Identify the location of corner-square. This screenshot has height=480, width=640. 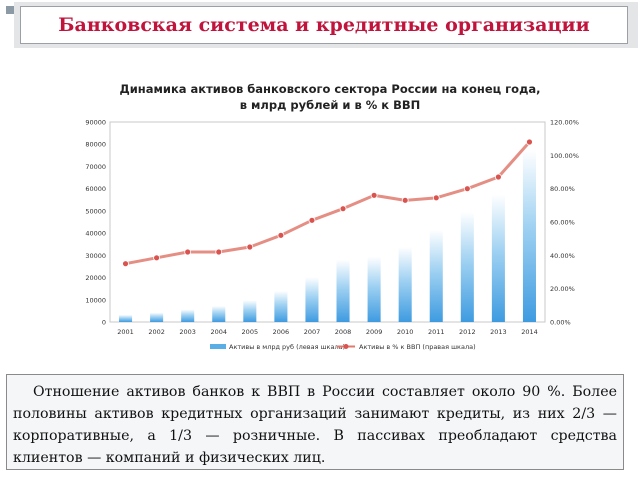
(10, 10).